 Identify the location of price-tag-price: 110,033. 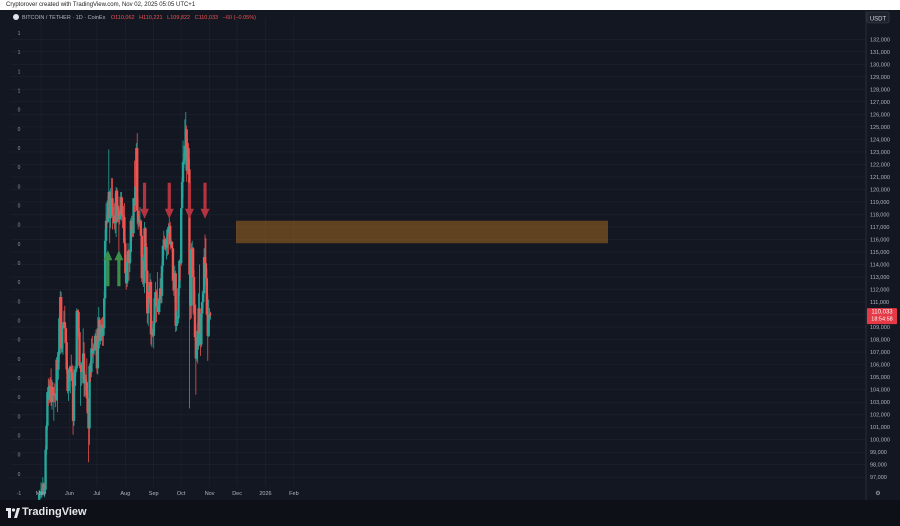
(882, 313).